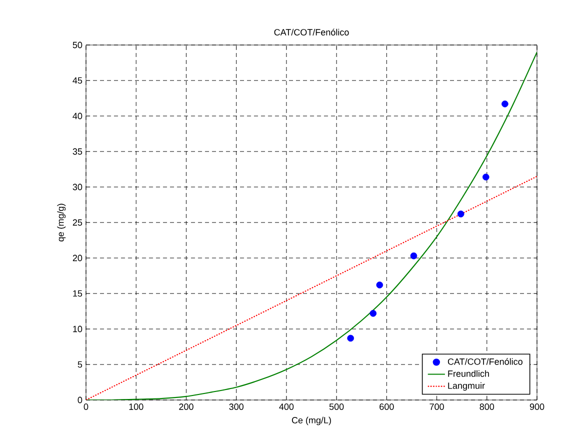 This screenshot has width=585, height=444. I want to click on x-tick-label: 600, so click(387, 407).